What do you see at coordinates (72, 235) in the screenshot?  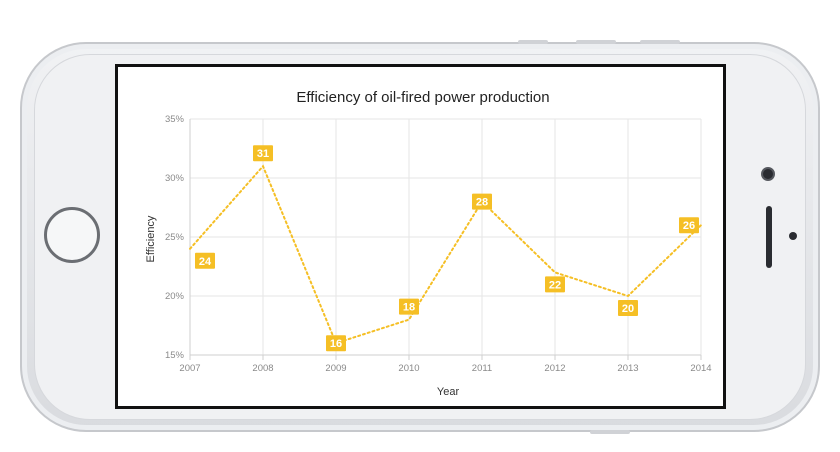 I see `home-button` at bounding box center [72, 235].